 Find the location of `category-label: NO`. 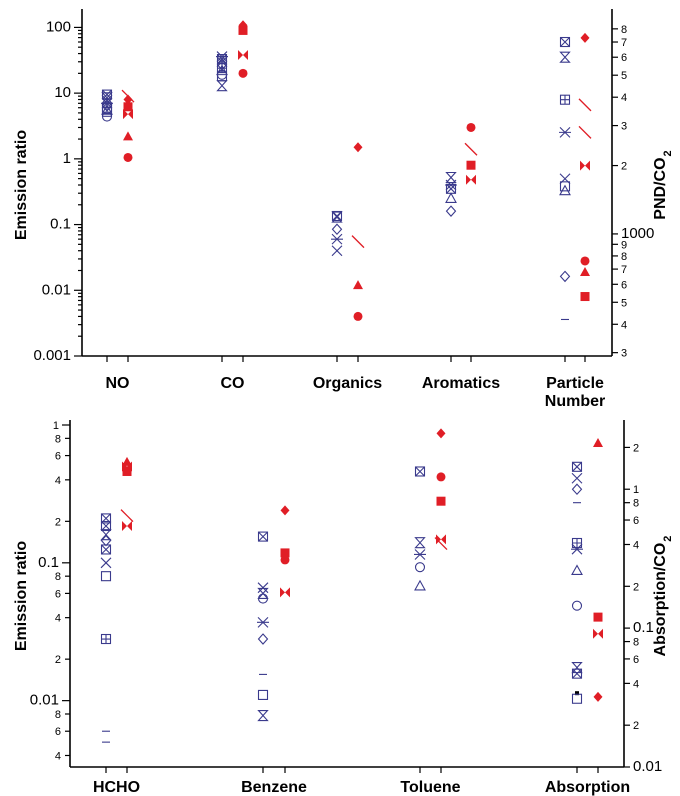

category-label: NO is located at coordinates (118, 383).